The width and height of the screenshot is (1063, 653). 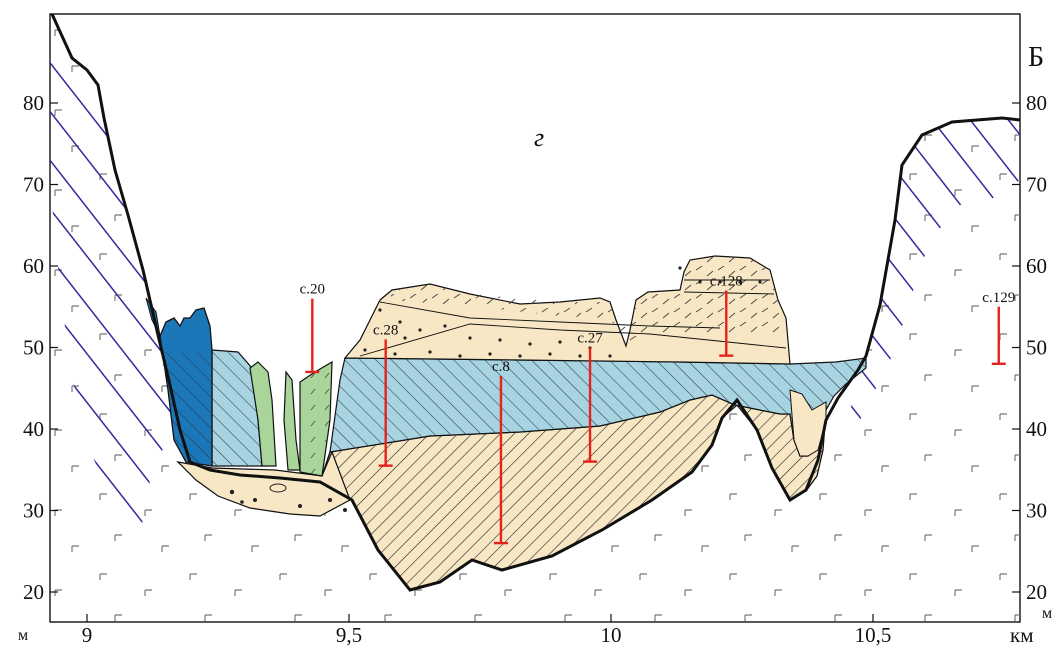 What do you see at coordinates (33, 103) in the screenshot?
I see `y-tick-label-left: 80` at bounding box center [33, 103].